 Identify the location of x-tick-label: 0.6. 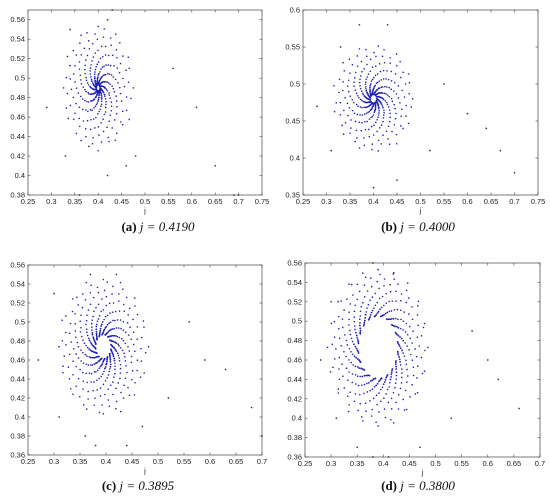
(192, 201).